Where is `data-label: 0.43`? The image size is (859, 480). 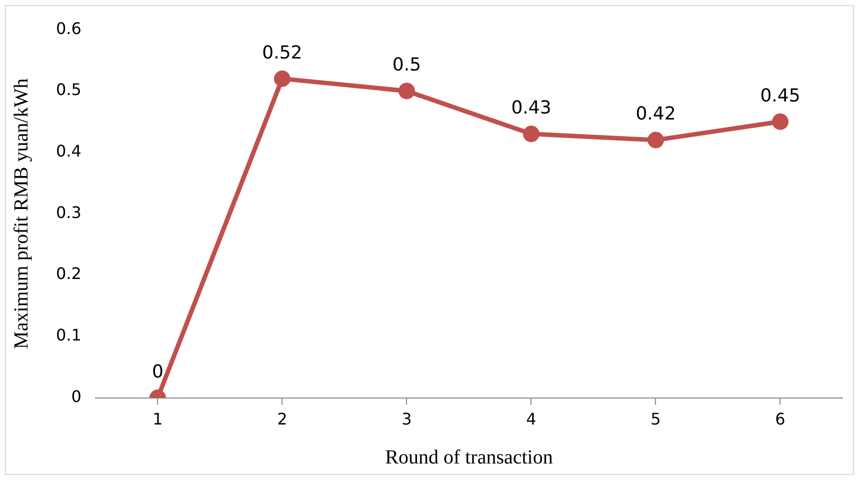 data-label: 0.43 is located at coordinates (531, 108).